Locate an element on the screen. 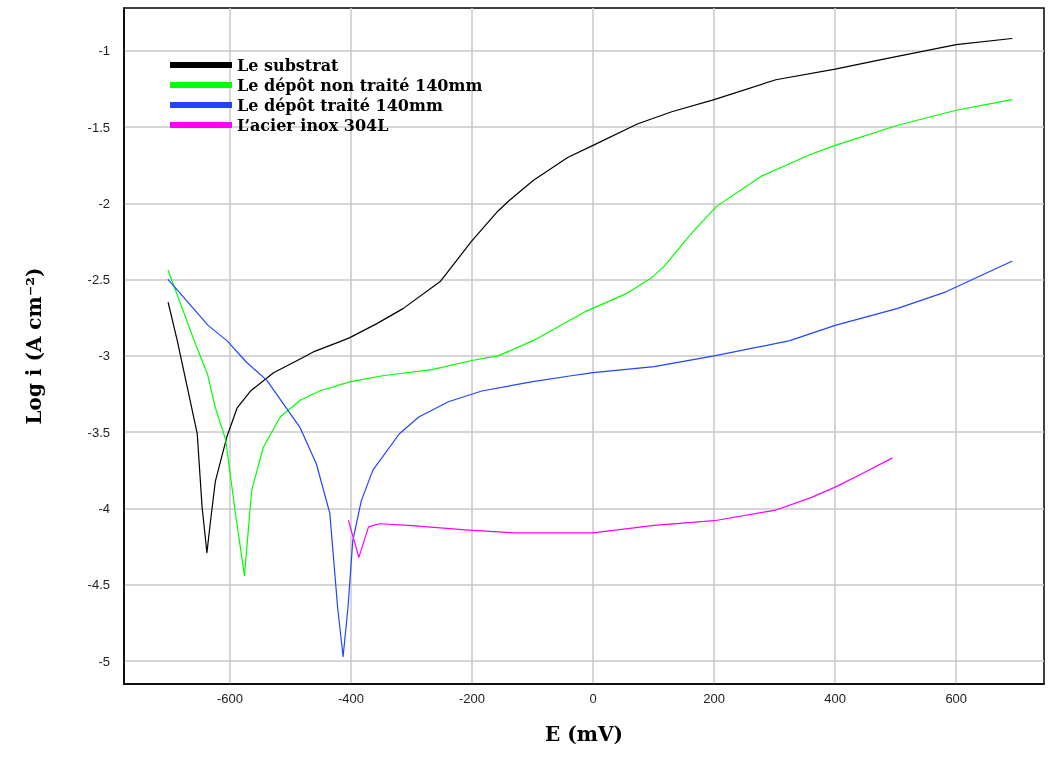  x-tick-label: -600 is located at coordinates (229, 698).